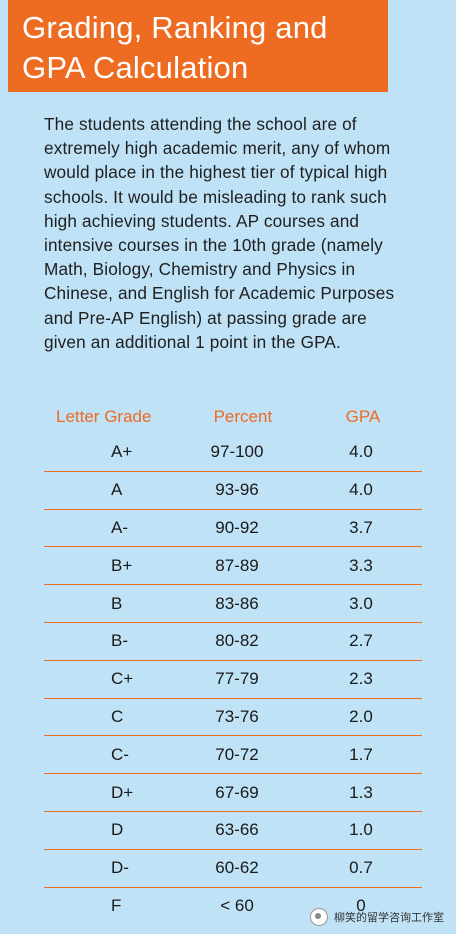  What do you see at coordinates (202, 220) in the screenshot?
I see `intro-line: high achieving students. AP courses and` at bounding box center [202, 220].